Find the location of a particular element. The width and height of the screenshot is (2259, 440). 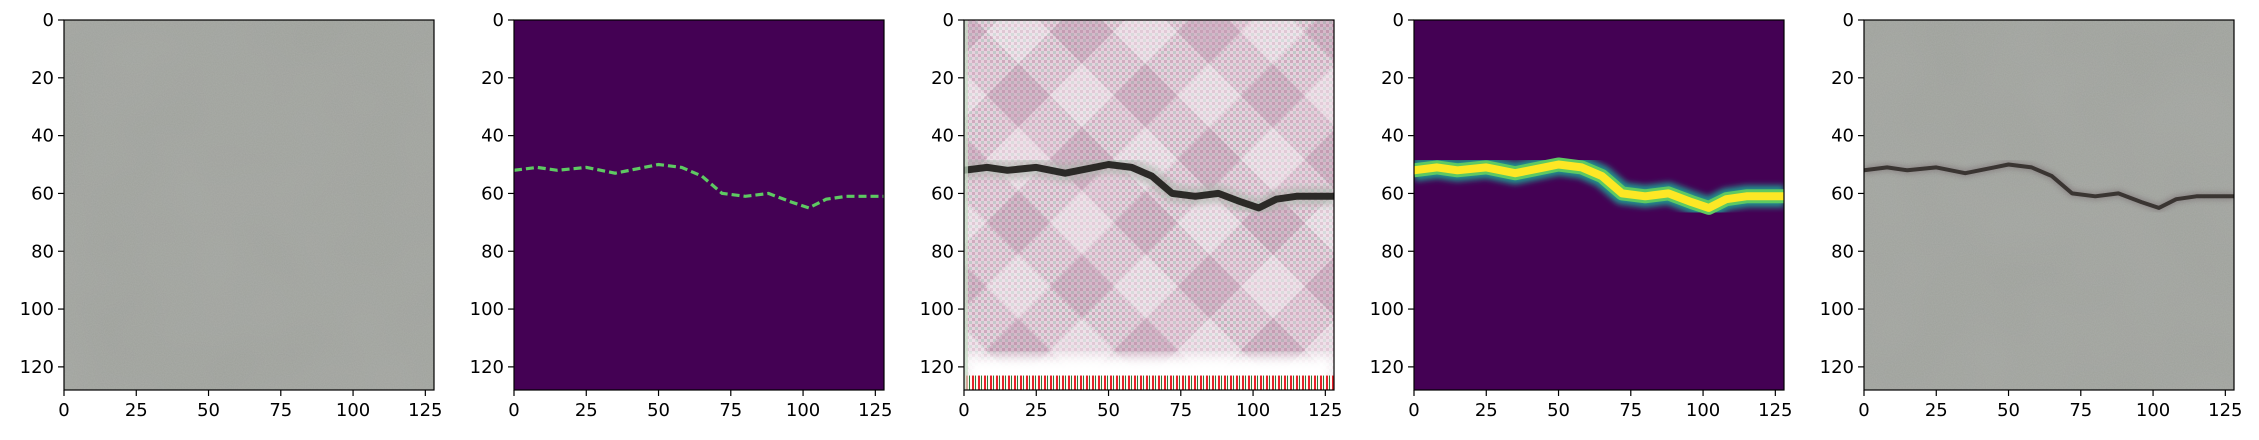

mask-soft-image is located at coordinates (1599, 205).